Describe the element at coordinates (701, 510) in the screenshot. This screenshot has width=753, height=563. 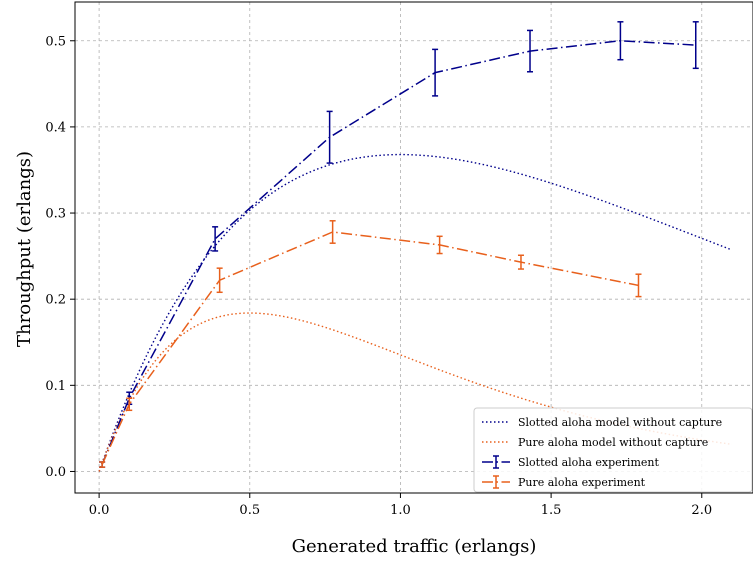
I see `x-tick-label: 2.0` at that location.